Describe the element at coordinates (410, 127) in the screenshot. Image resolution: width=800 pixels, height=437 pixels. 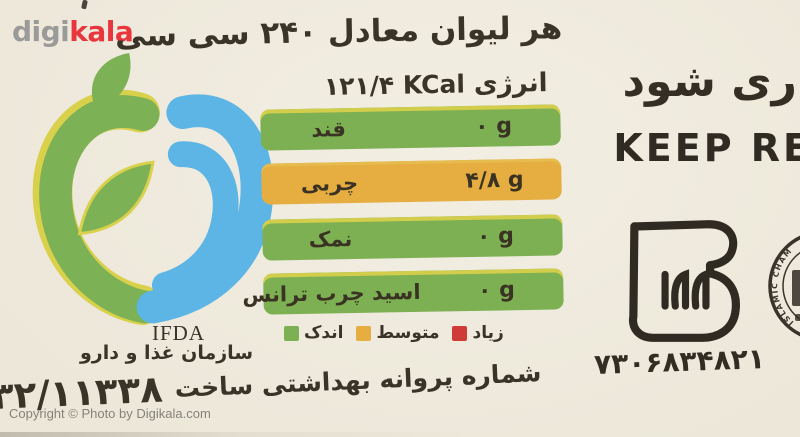
I see `nutrition-row-sugar: قند ۰ g` at that location.